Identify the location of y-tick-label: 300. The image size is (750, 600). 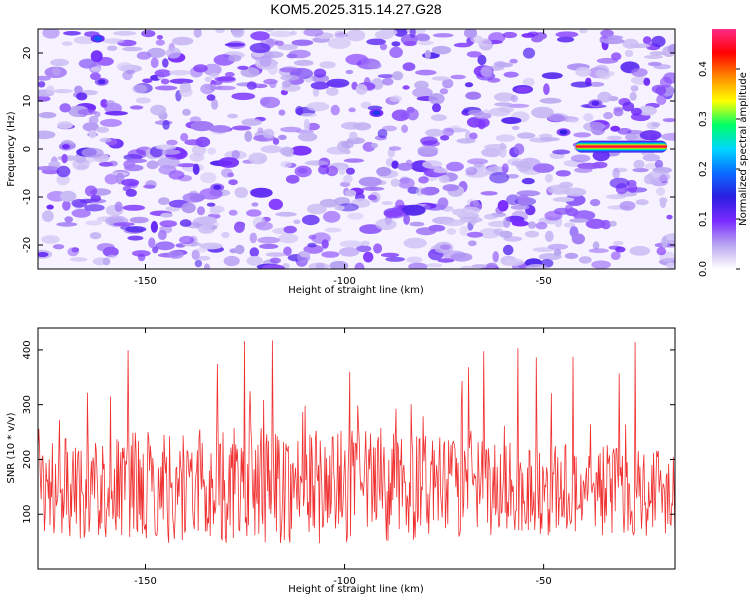
(27, 404).